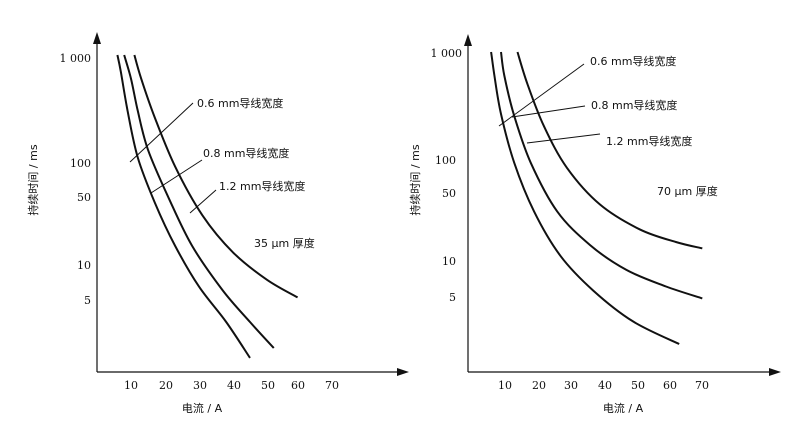 This screenshot has height=425, width=800. I want to click on curve-0.6mm, so click(183, 206).